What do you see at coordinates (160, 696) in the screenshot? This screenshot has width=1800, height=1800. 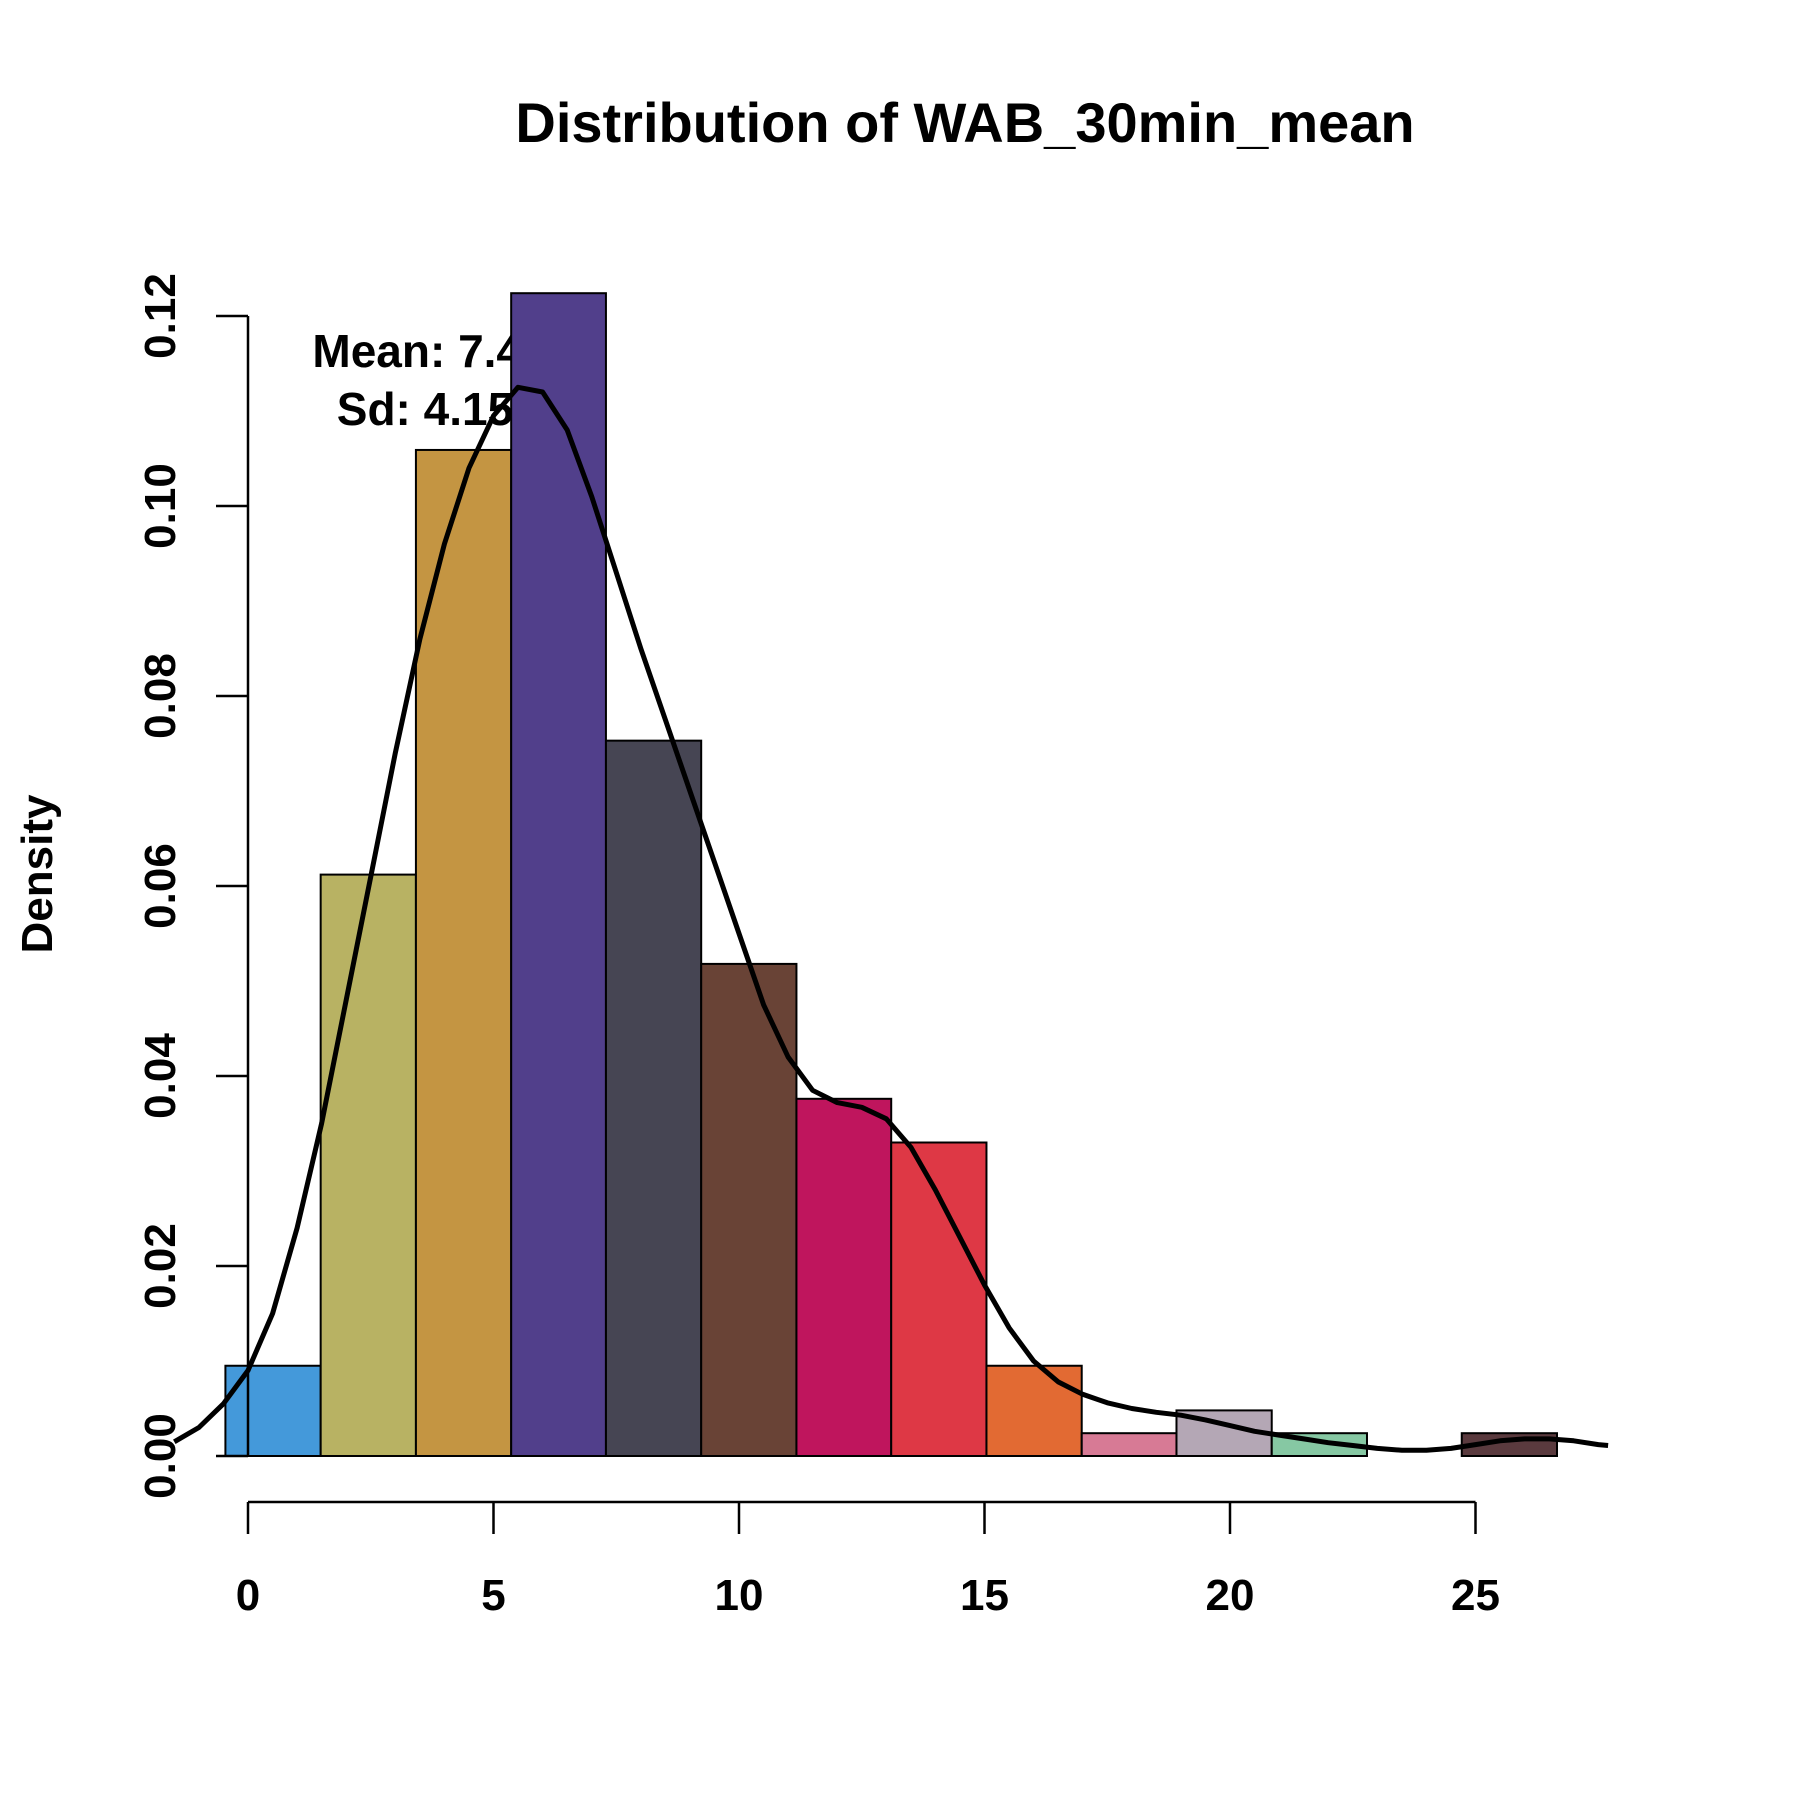 I see `y-tick-label-4: 0.08` at bounding box center [160, 696].